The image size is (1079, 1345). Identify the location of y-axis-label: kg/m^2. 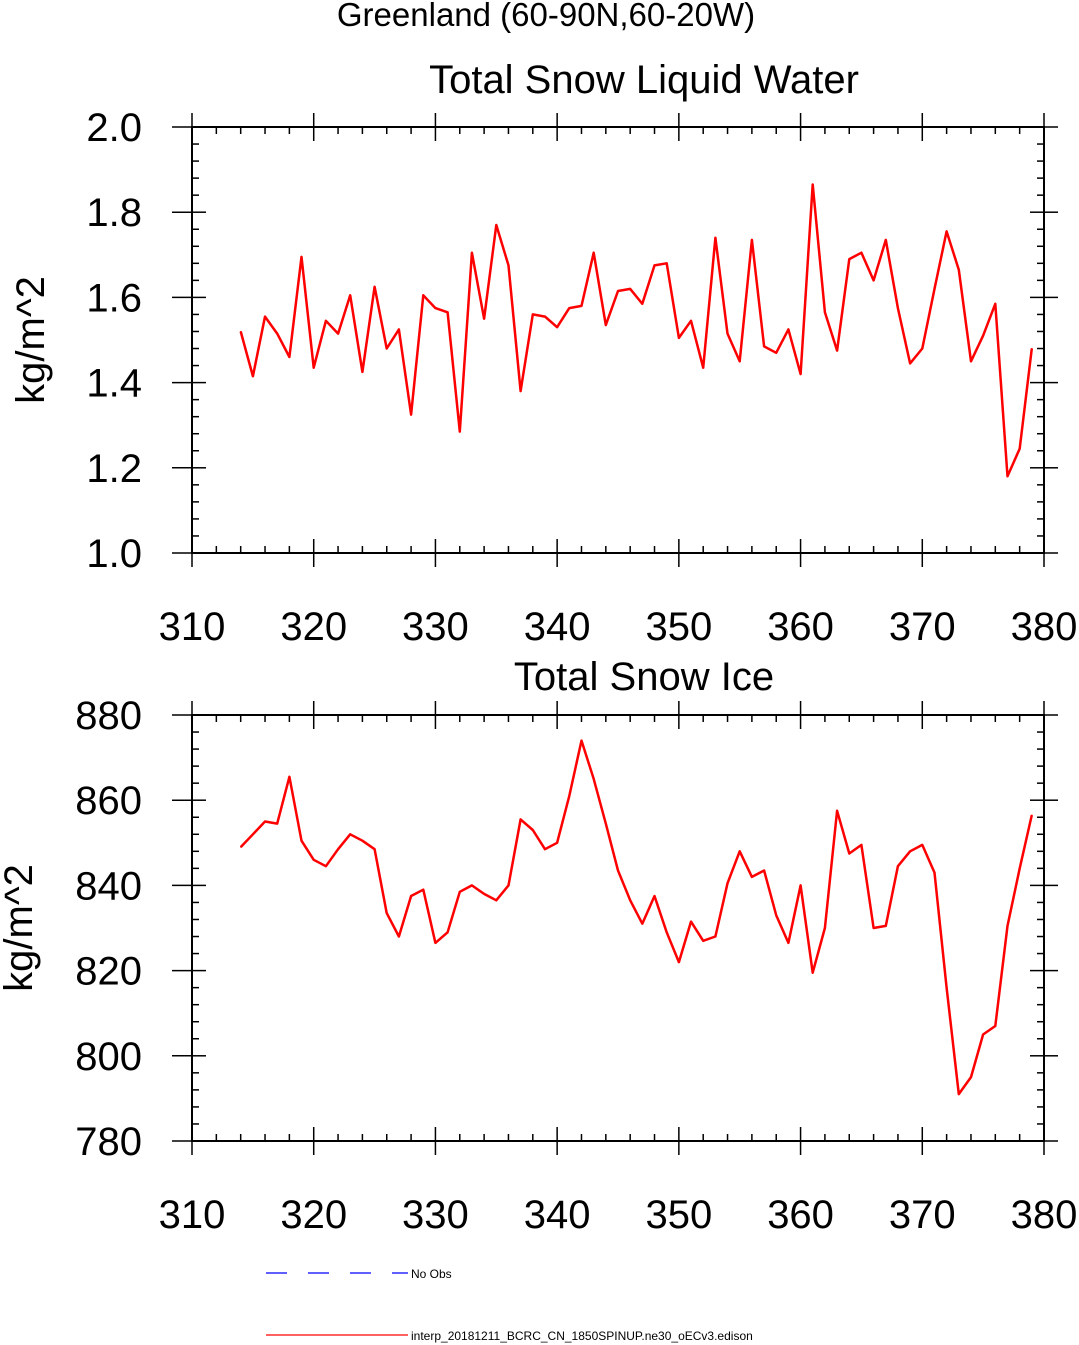
(20, 928).